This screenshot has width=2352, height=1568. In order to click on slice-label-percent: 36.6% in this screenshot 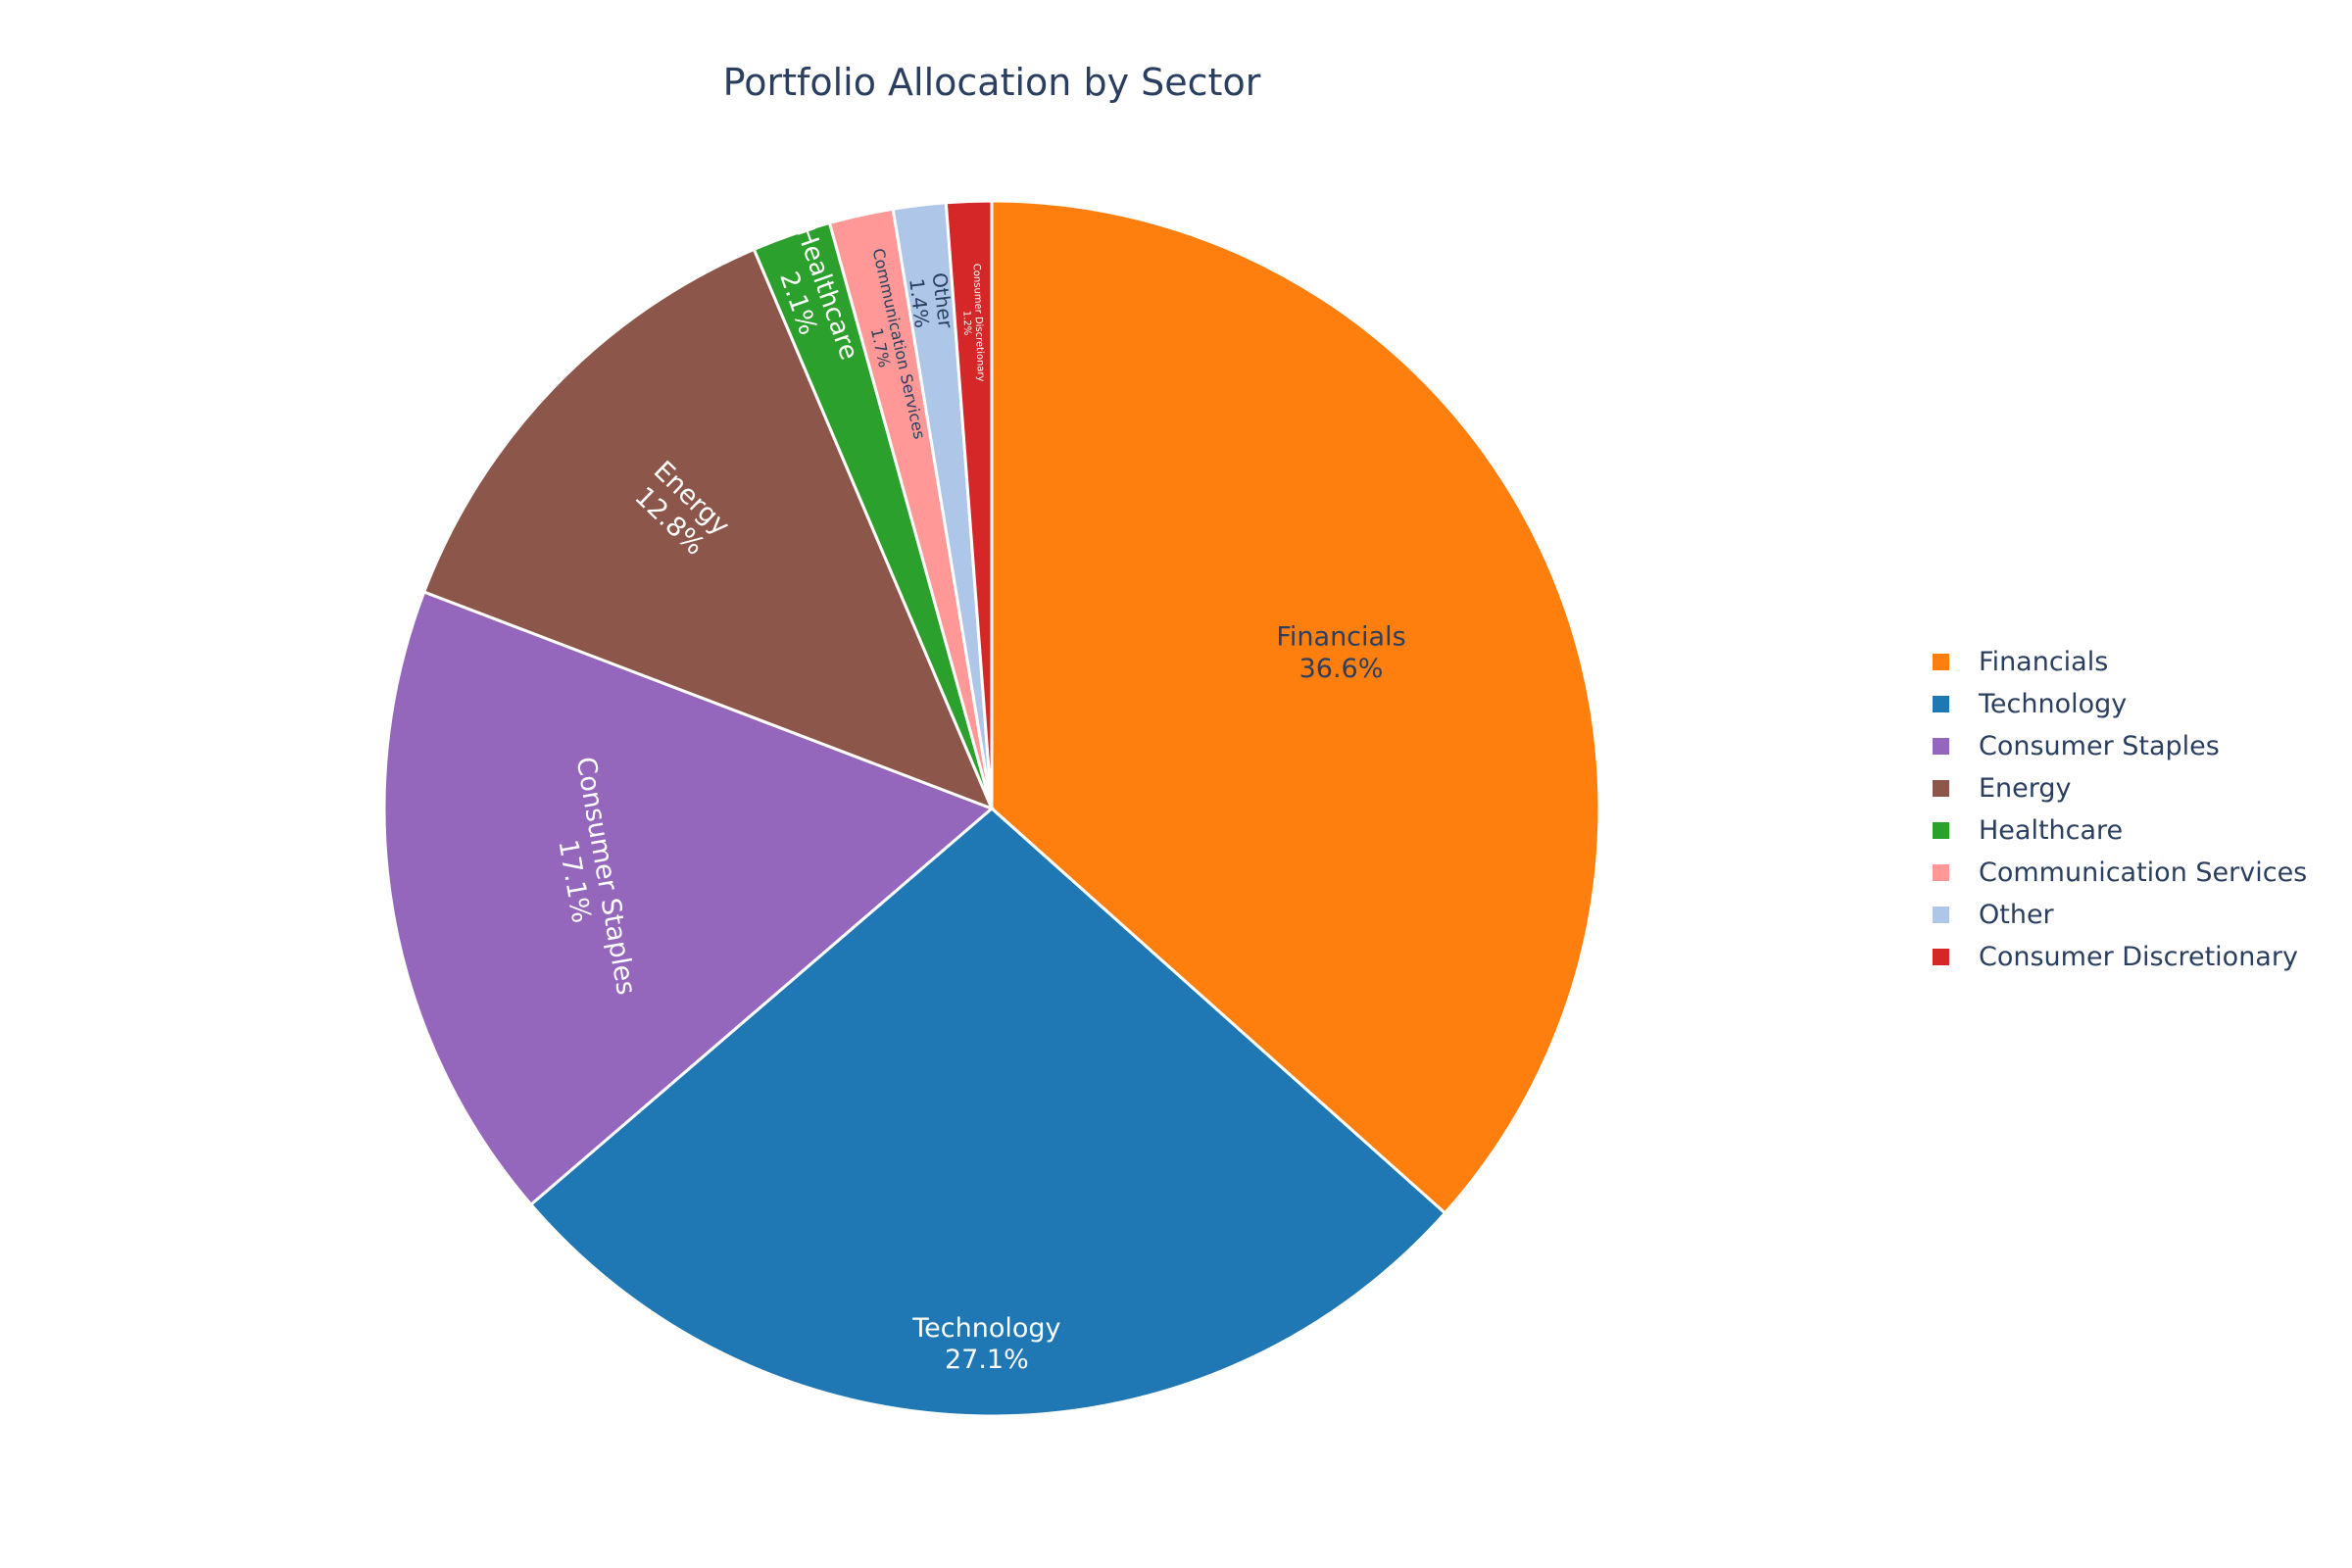, I will do `click(1341, 669)`.